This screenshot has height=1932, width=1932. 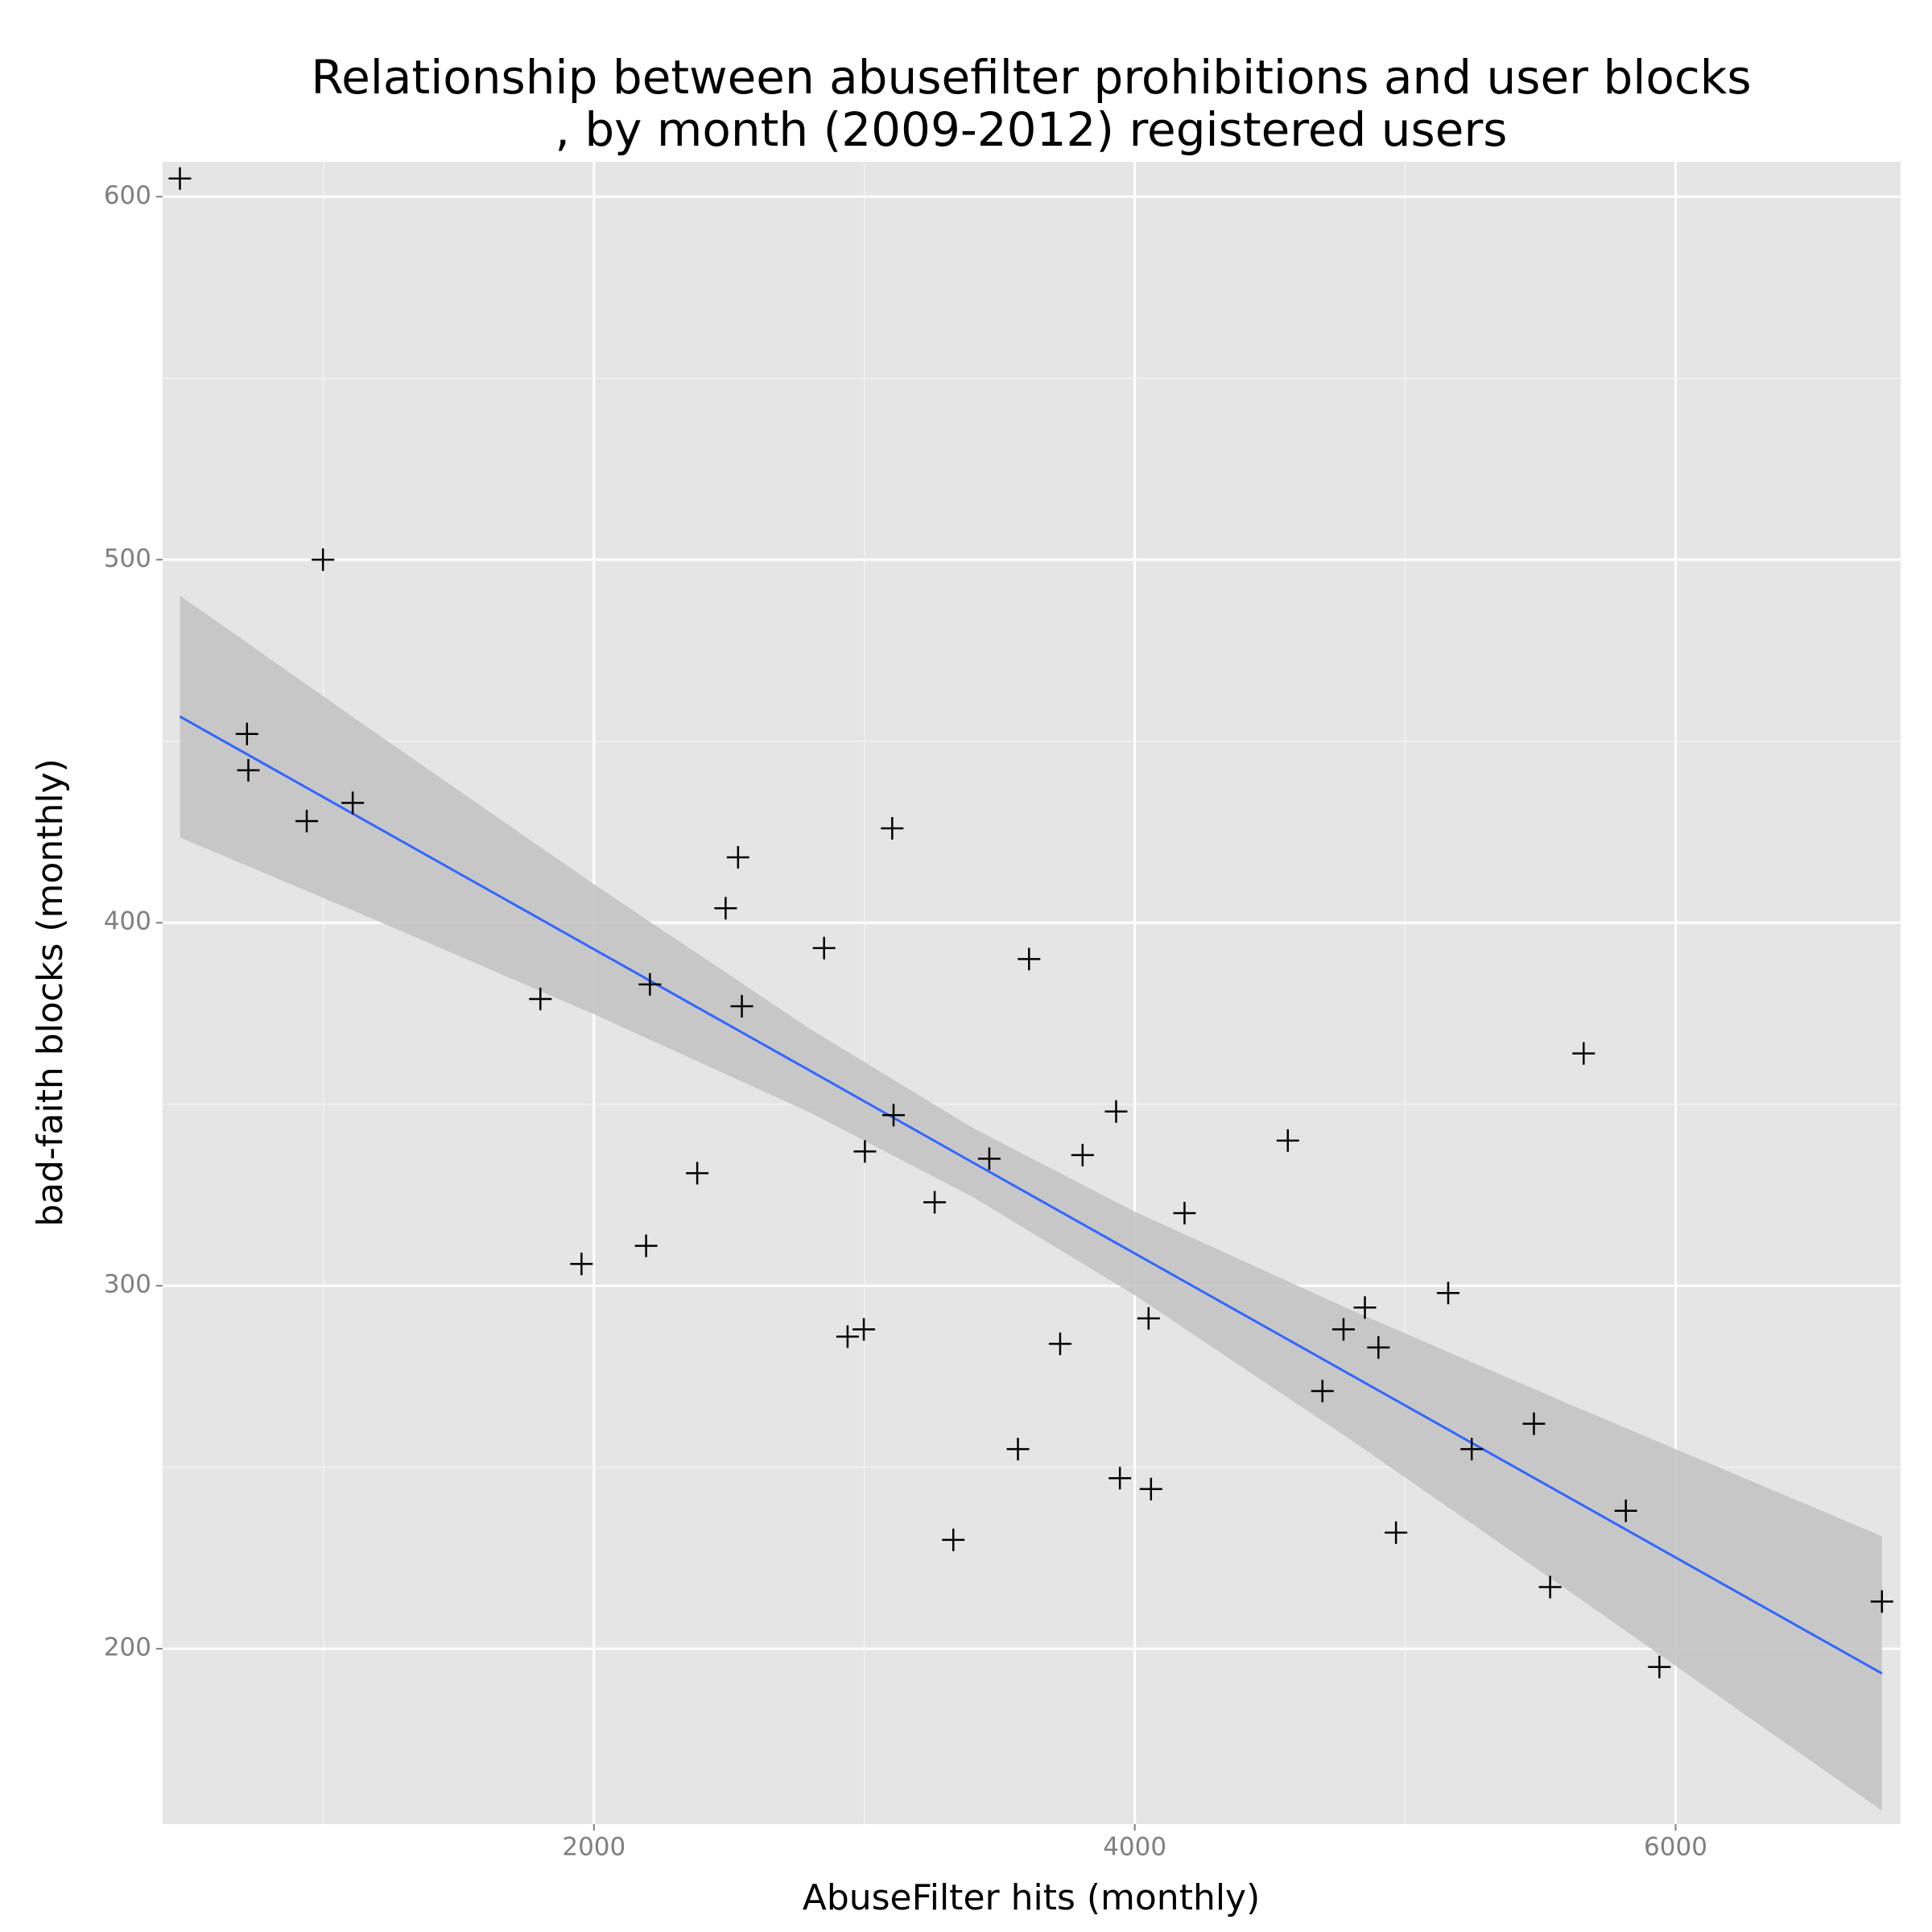 What do you see at coordinates (593, 1848) in the screenshot?
I see `x-tick-label: 2000` at bounding box center [593, 1848].